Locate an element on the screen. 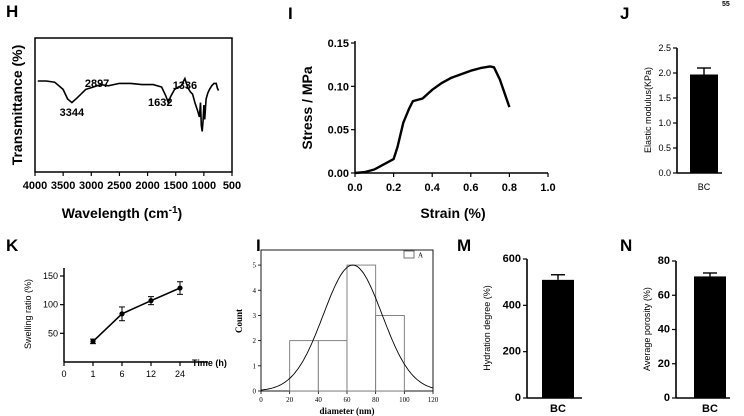 This screenshot has height=416, width=744. x-tick-label: 3000 is located at coordinates (91, 186).